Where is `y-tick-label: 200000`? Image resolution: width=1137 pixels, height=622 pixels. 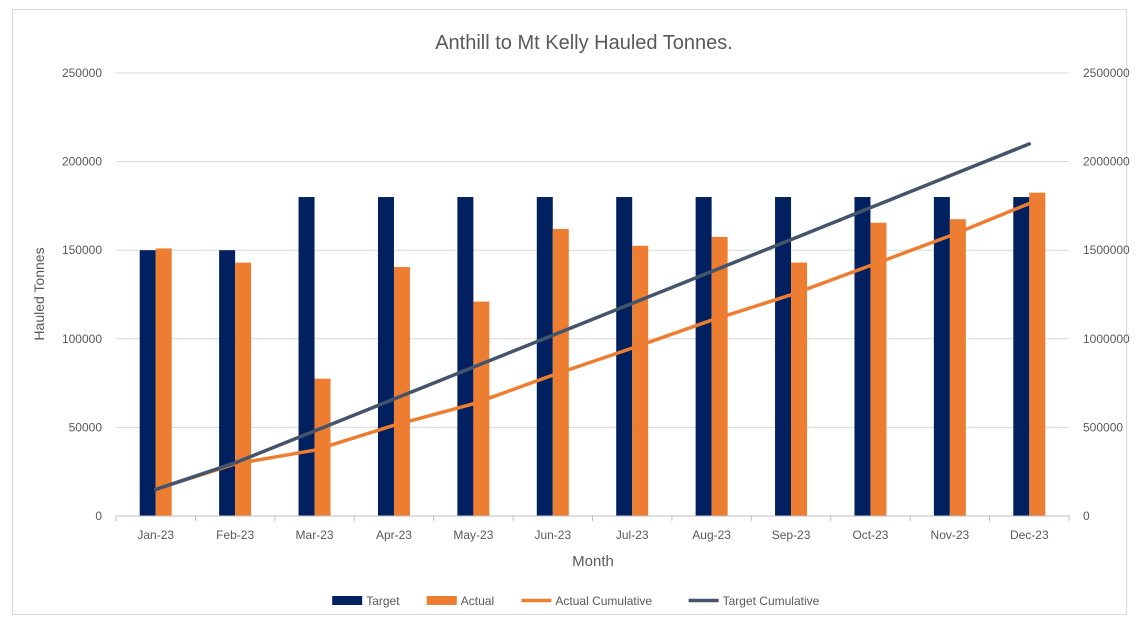
y-tick-label: 200000 is located at coordinates (82, 162).